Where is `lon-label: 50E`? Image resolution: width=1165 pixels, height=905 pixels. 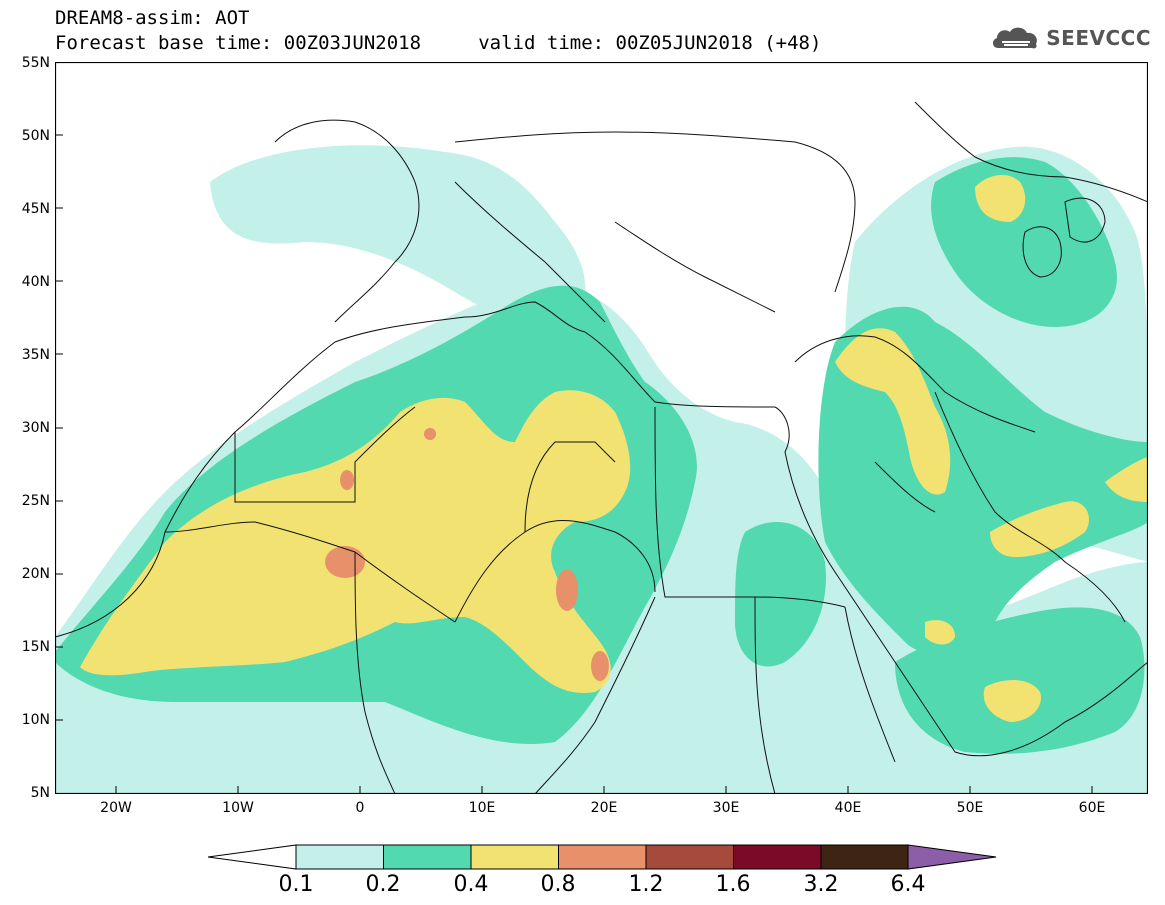
lon-label: 50E is located at coordinates (970, 808).